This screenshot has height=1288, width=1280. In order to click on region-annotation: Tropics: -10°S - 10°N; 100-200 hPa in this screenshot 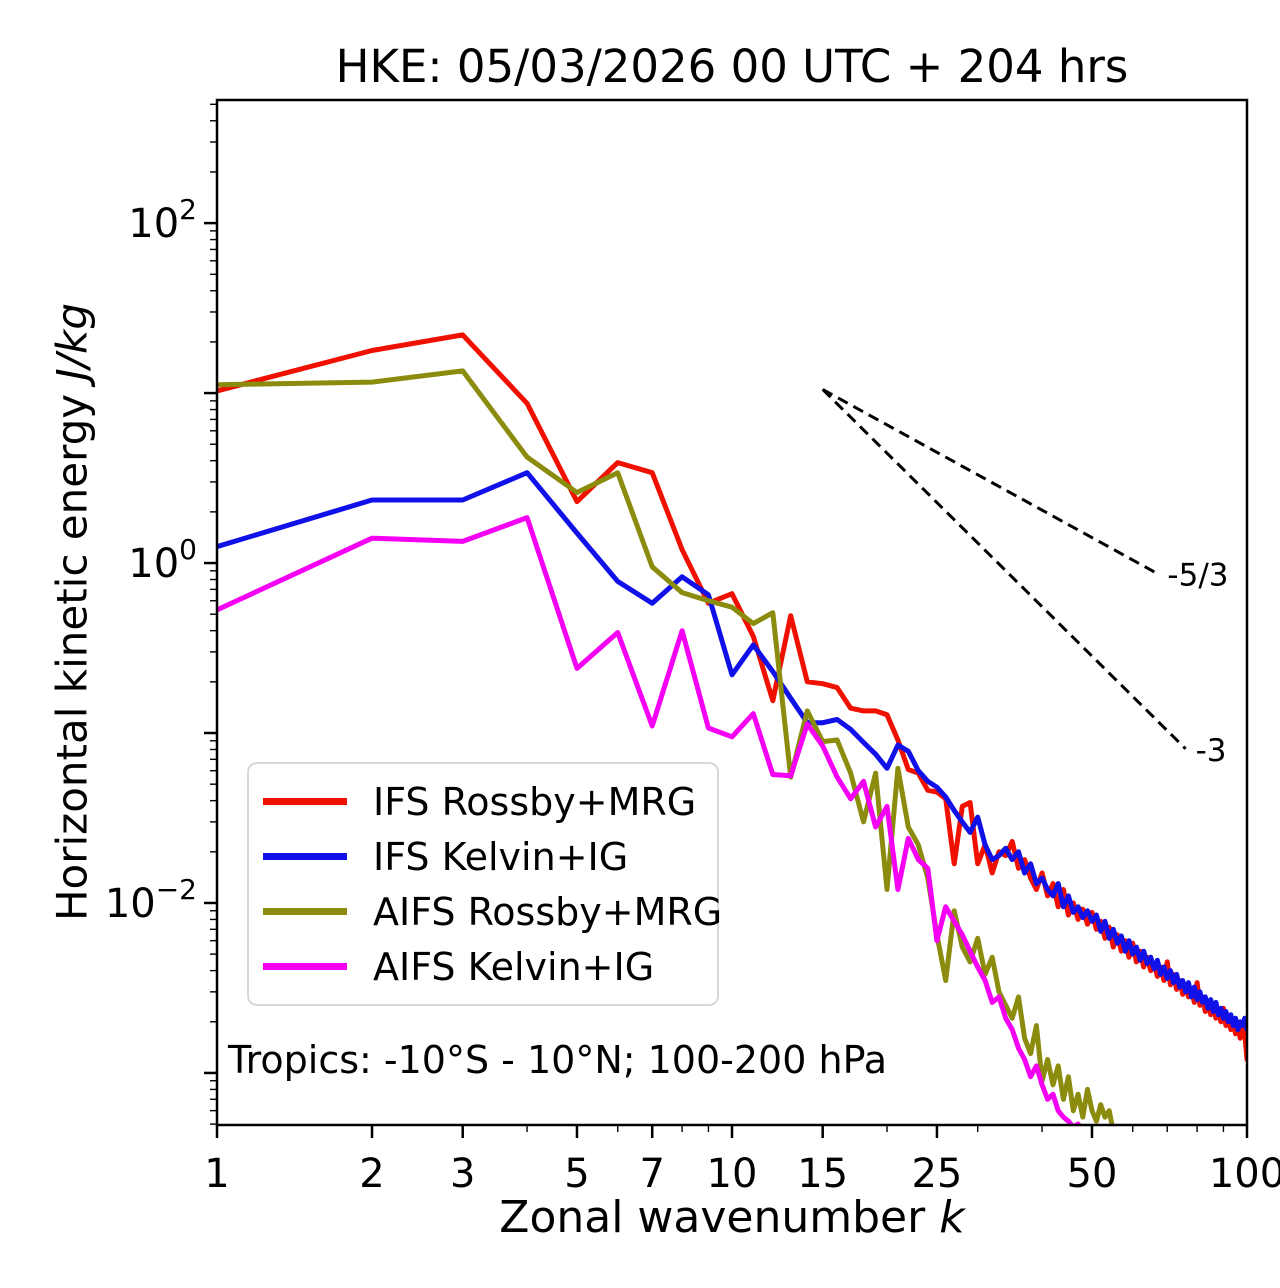, I will do `click(558, 1060)`.